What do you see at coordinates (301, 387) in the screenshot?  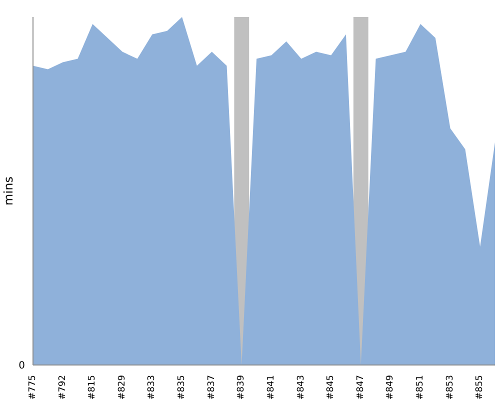 I see `x-tick-label: #843` at bounding box center [301, 387].